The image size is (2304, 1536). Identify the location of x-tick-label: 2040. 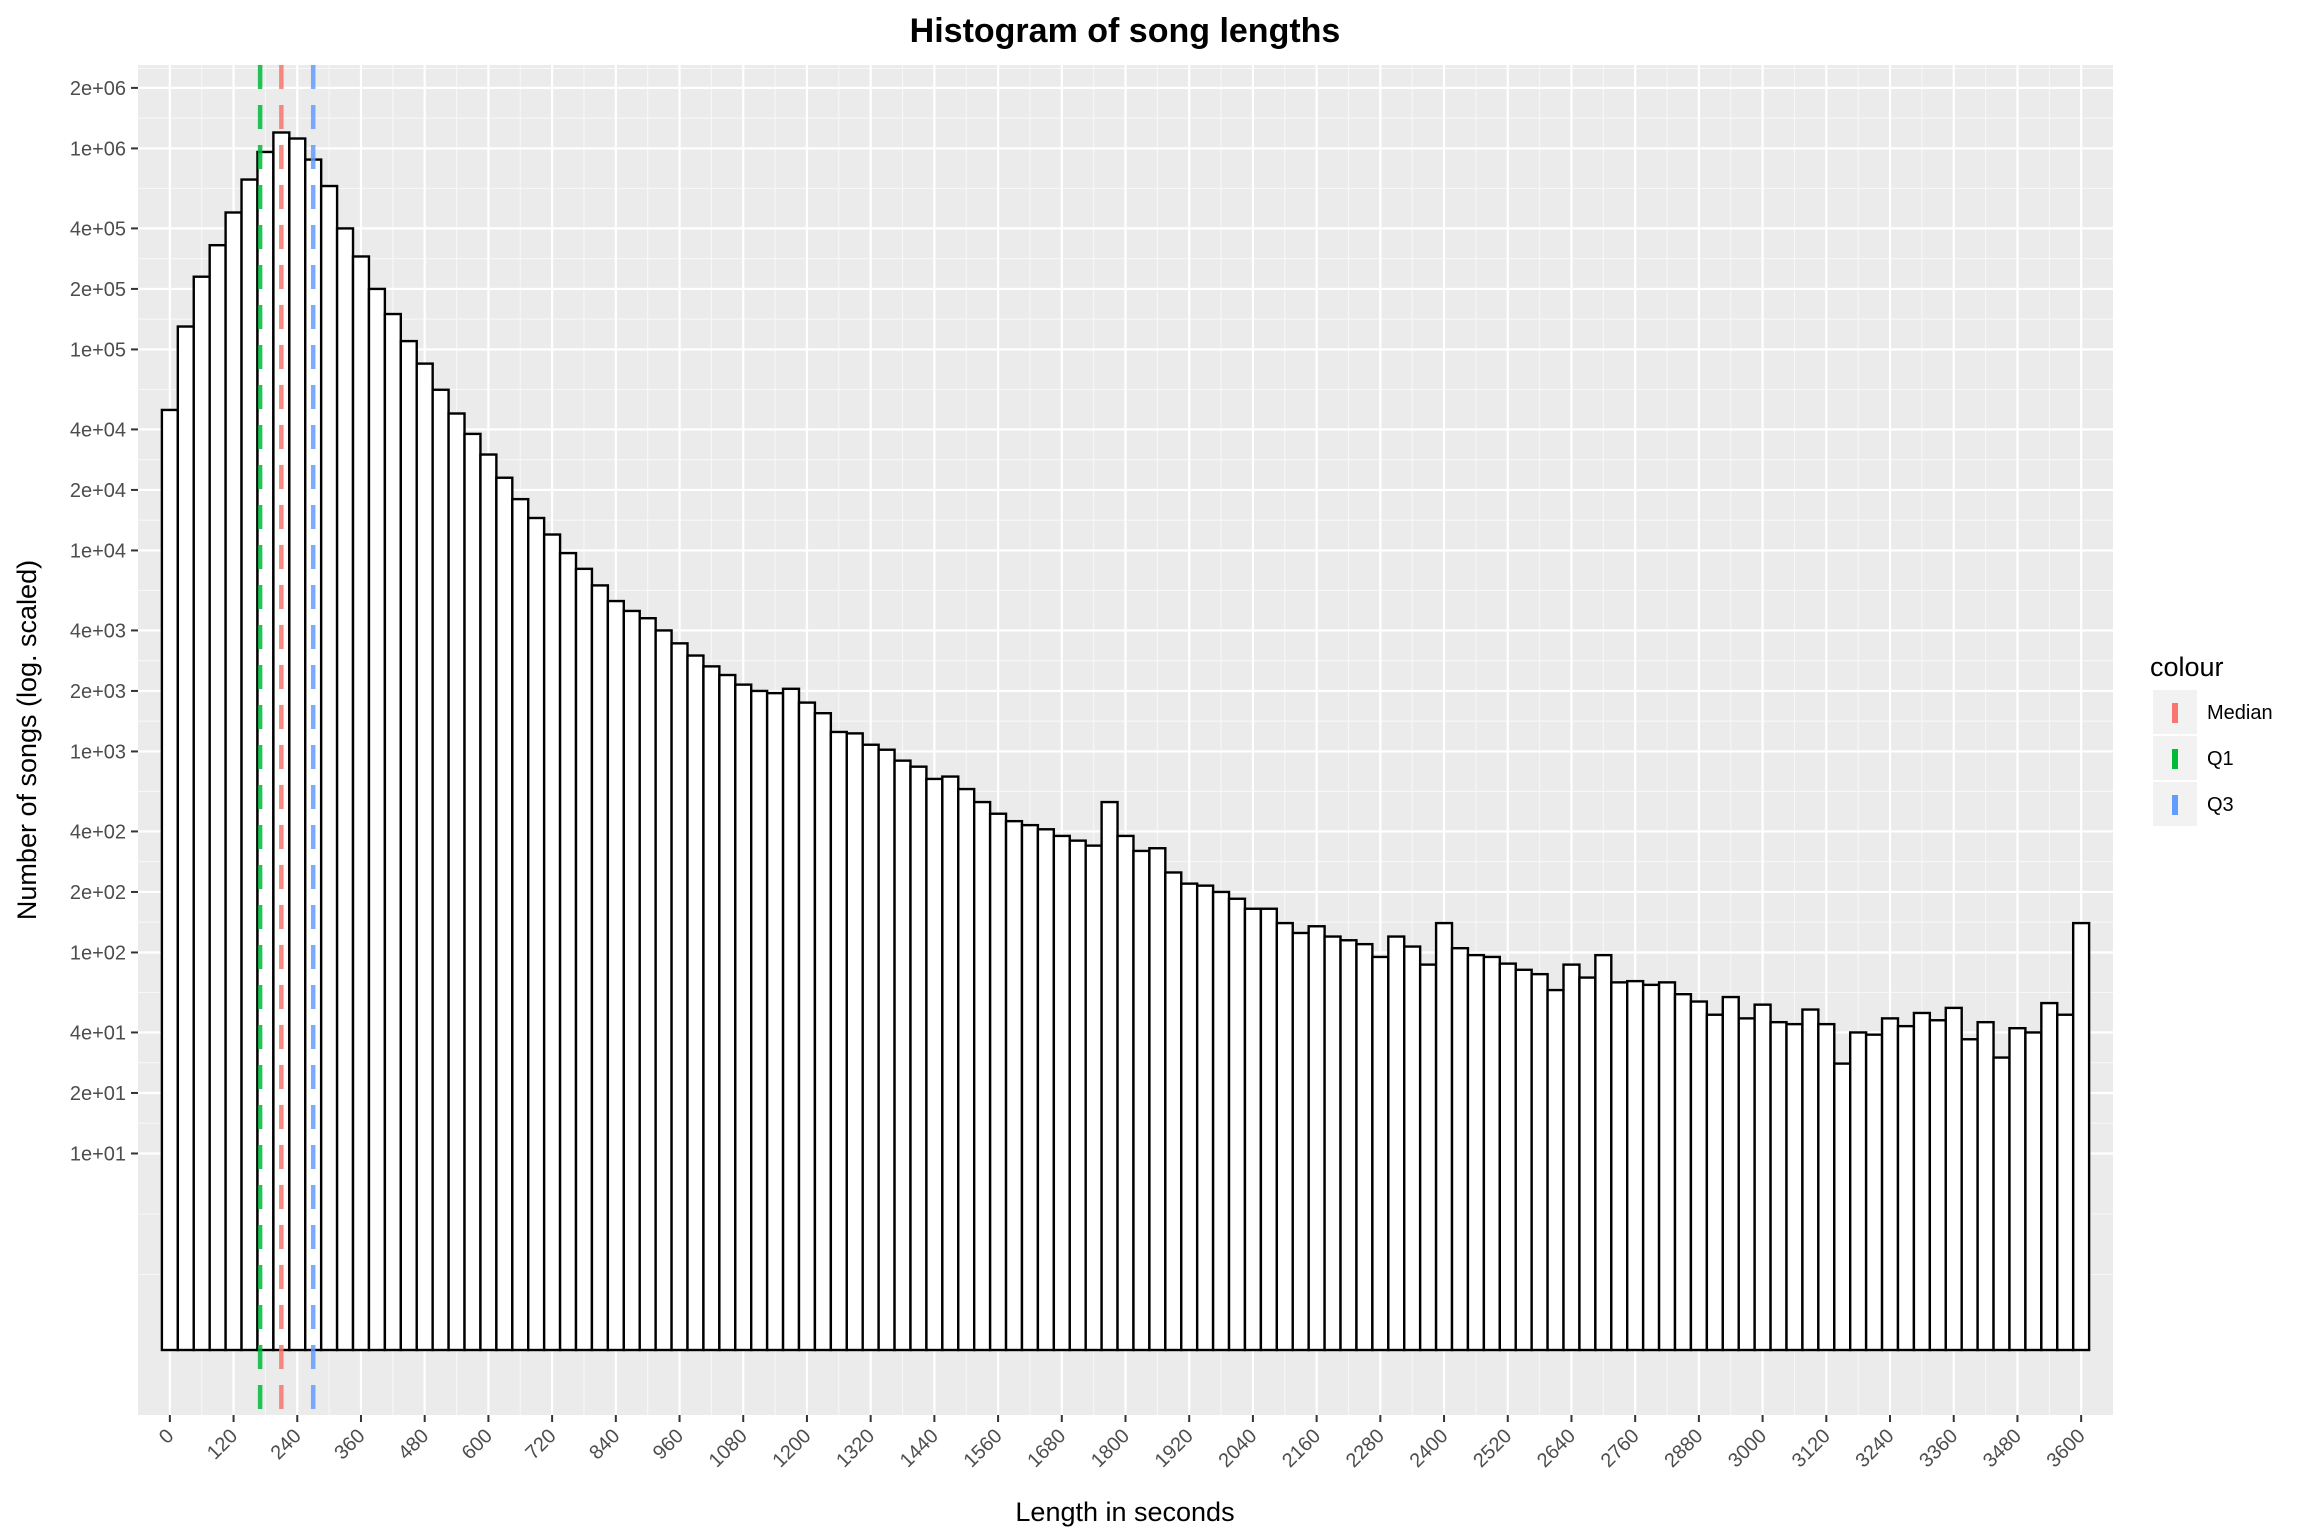
(1237, 1448).